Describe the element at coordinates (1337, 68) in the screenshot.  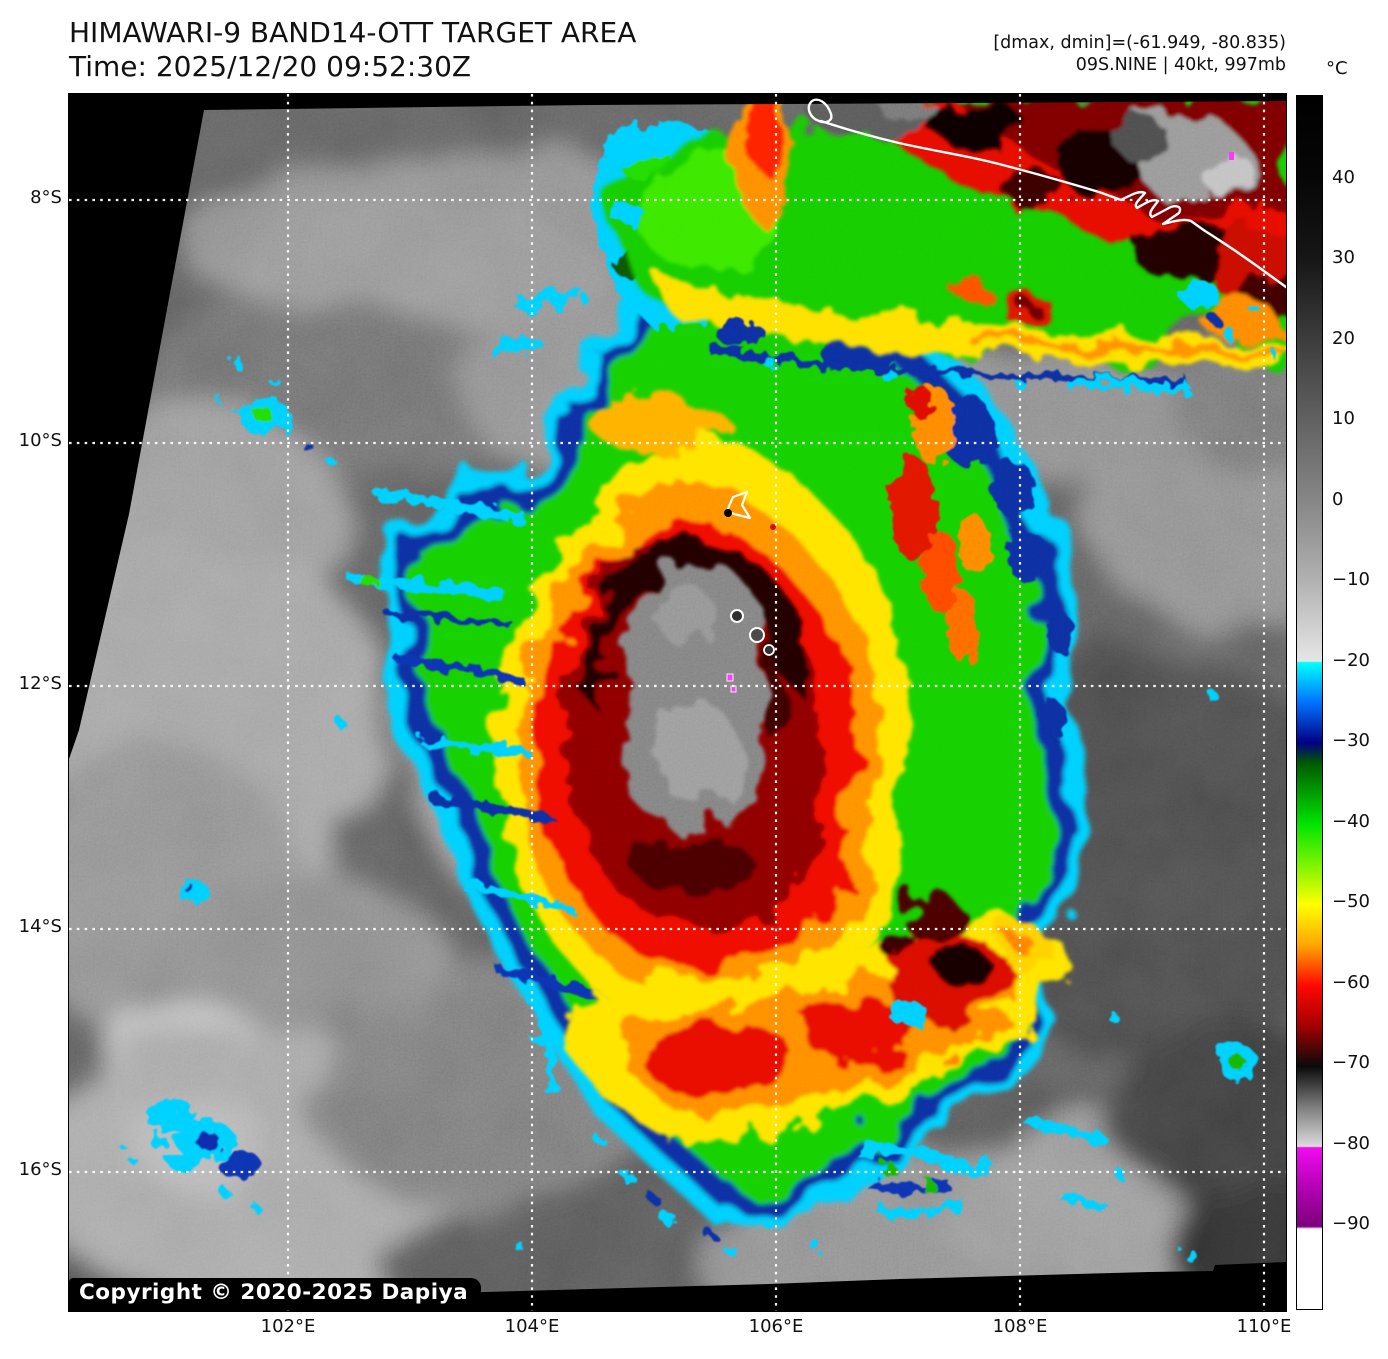
I see `colorbar-unit-label: °C` at that location.